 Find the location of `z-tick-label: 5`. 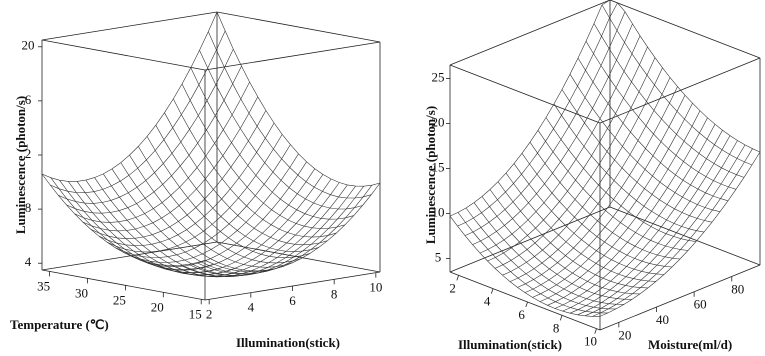

z-tick-label: 5 is located at coordinates (438, 256).